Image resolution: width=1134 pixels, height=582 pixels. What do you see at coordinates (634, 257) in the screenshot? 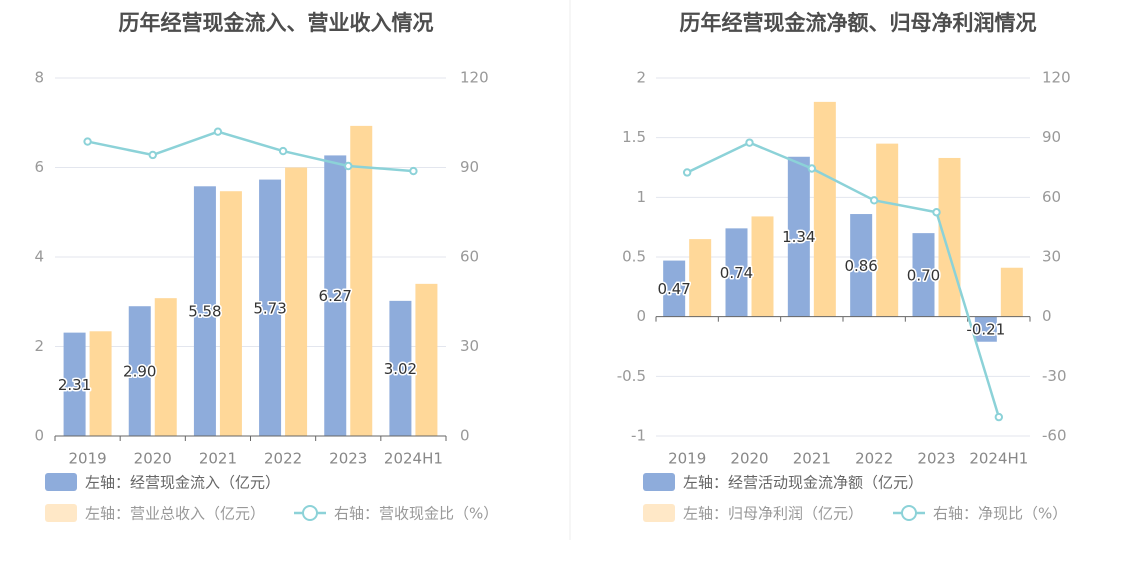
I see `left-axis-tick: 0.5` at bounding box center [634, 257].